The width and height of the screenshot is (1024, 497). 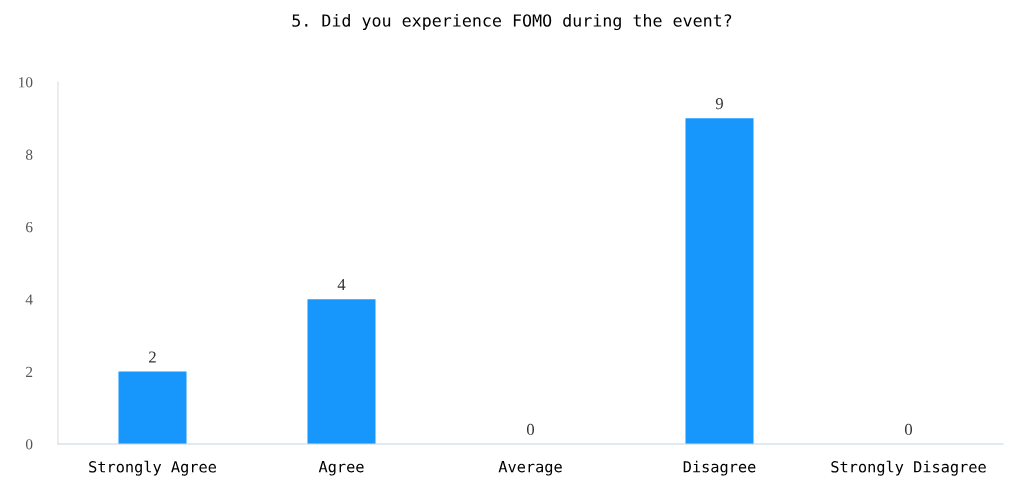 What do you see at coordinates (530, 468) in the screenshot?
I see `x-tick-label: Average` at bounding box center [530, 468].